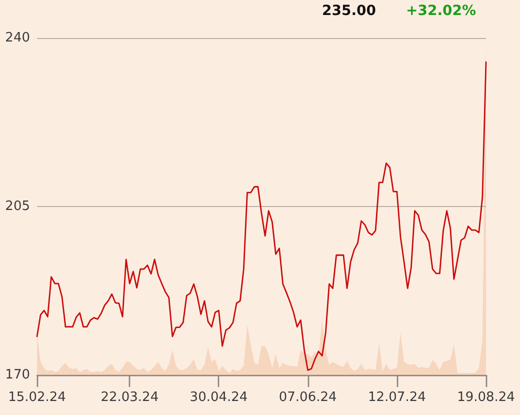 The height and width of the screenshot is (415, 520). Describe the element at coordinates (17, 375) in the screenshot. I see `y-tick-label: 170` at that location.